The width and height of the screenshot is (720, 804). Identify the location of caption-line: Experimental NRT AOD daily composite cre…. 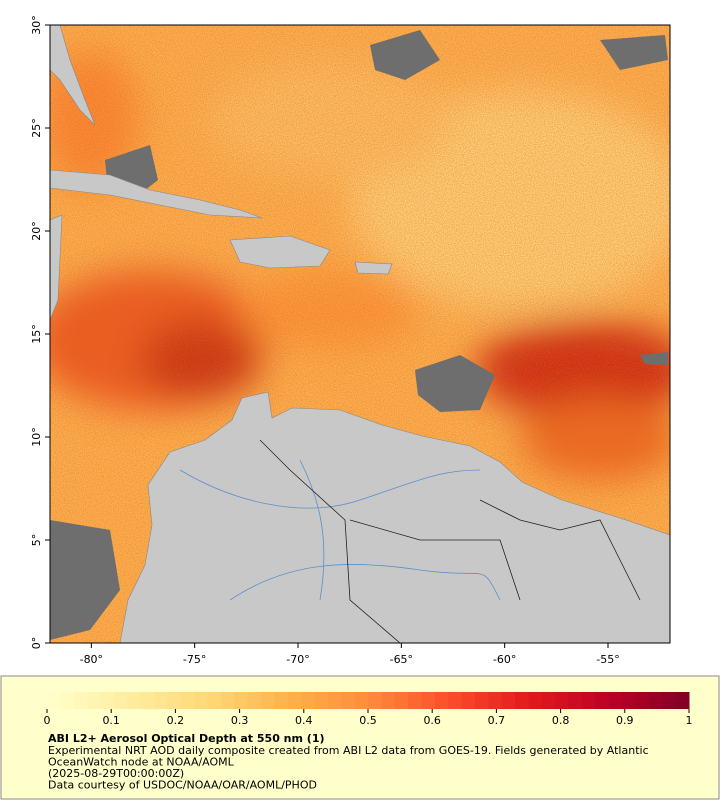
(348, 750).